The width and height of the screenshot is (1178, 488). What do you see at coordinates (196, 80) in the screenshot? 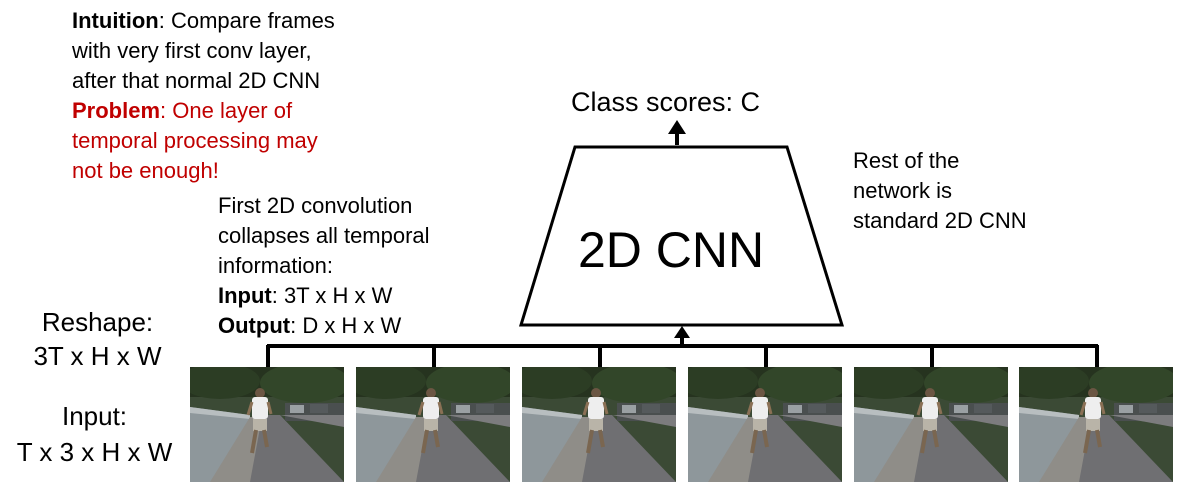
I see `intuition-line-3: after that normal 2D CNN` at bounding box center [196, 80].